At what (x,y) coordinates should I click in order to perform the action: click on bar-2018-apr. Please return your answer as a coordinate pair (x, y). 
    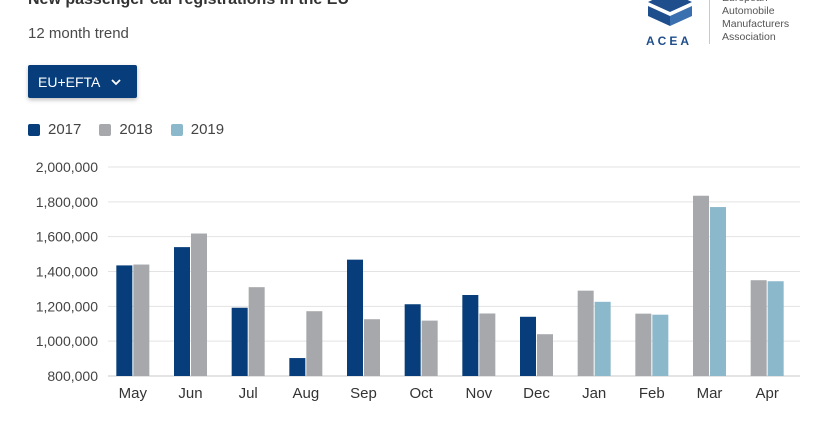
    Looking at the image, I should click on (758, 328).